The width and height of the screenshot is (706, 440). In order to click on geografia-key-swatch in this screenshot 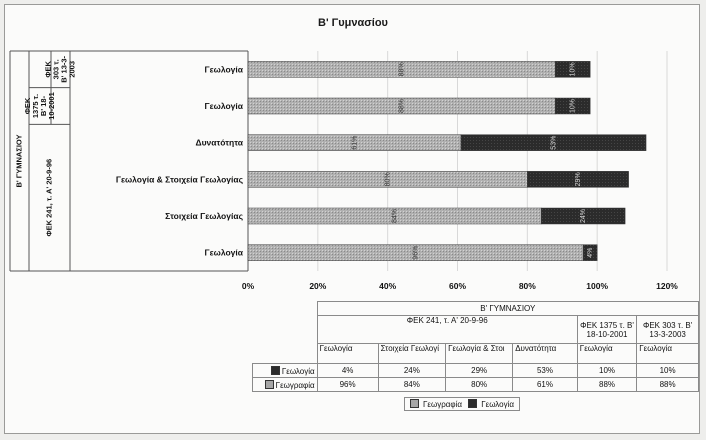, I will do `click(269, 384)`.